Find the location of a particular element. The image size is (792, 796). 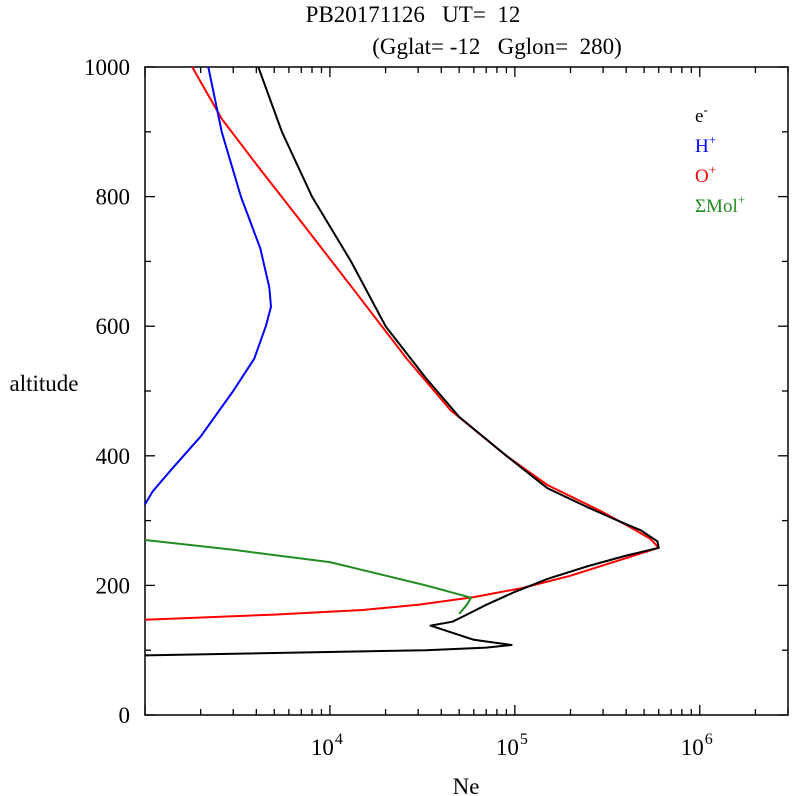

legend-entry: H+ is located at coordinates (705, 144).